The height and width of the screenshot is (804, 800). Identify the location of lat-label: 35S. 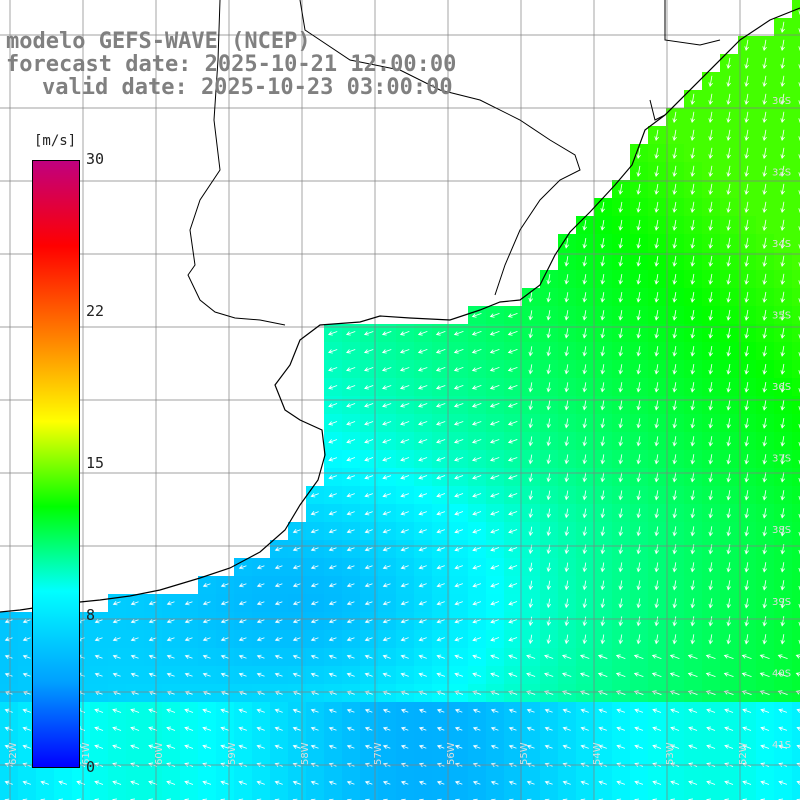
(781, 316).